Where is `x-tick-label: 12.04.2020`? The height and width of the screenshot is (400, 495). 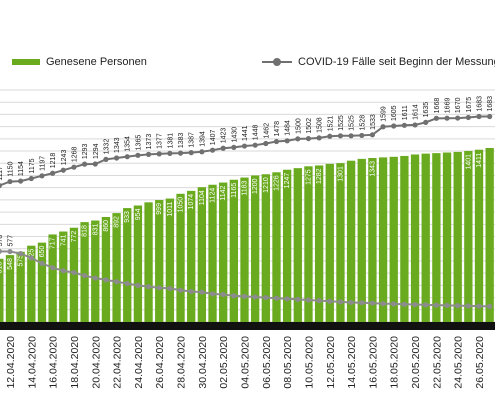
x-tick-label: 12.04.2020 is located at coordinates (11, 362).